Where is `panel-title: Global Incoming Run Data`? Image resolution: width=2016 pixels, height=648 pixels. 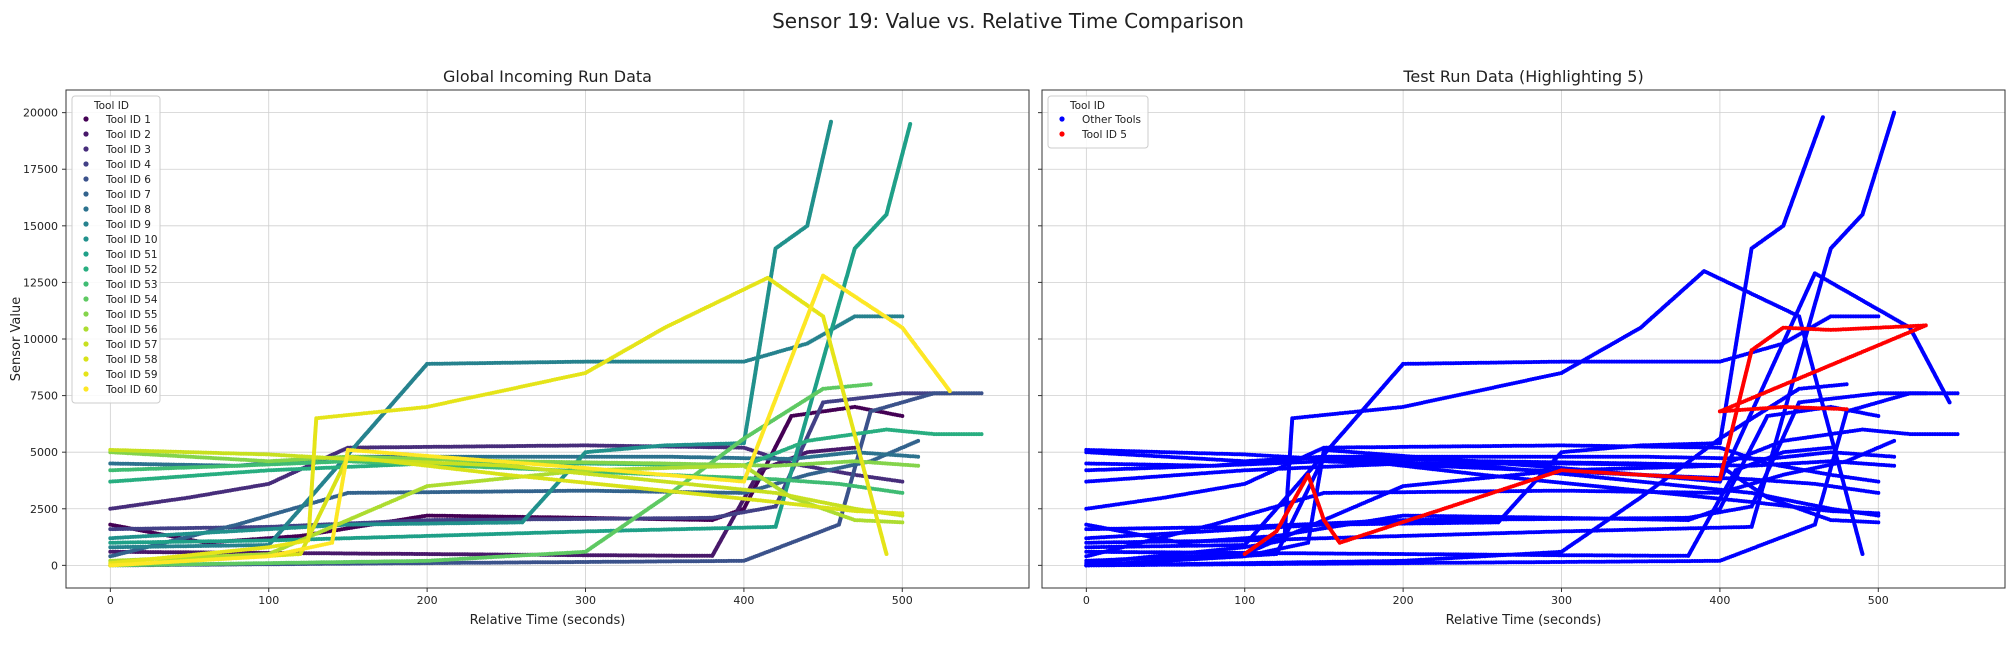
panel-title: Global Incoming Run Data is located at coordinates (547, 76).